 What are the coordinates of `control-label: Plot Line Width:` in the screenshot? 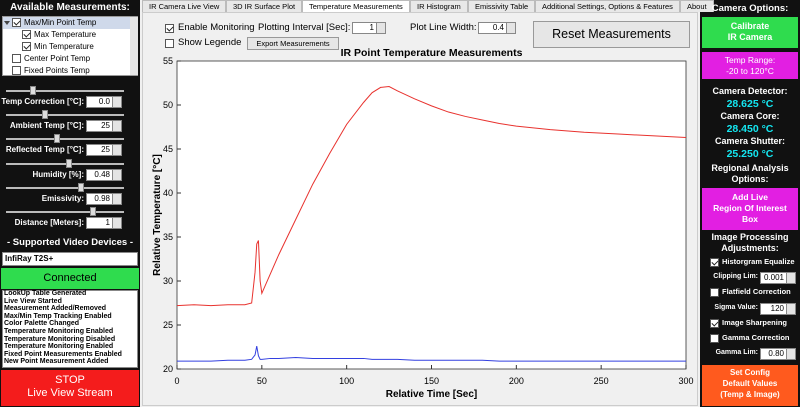 It's located at (443, 27).